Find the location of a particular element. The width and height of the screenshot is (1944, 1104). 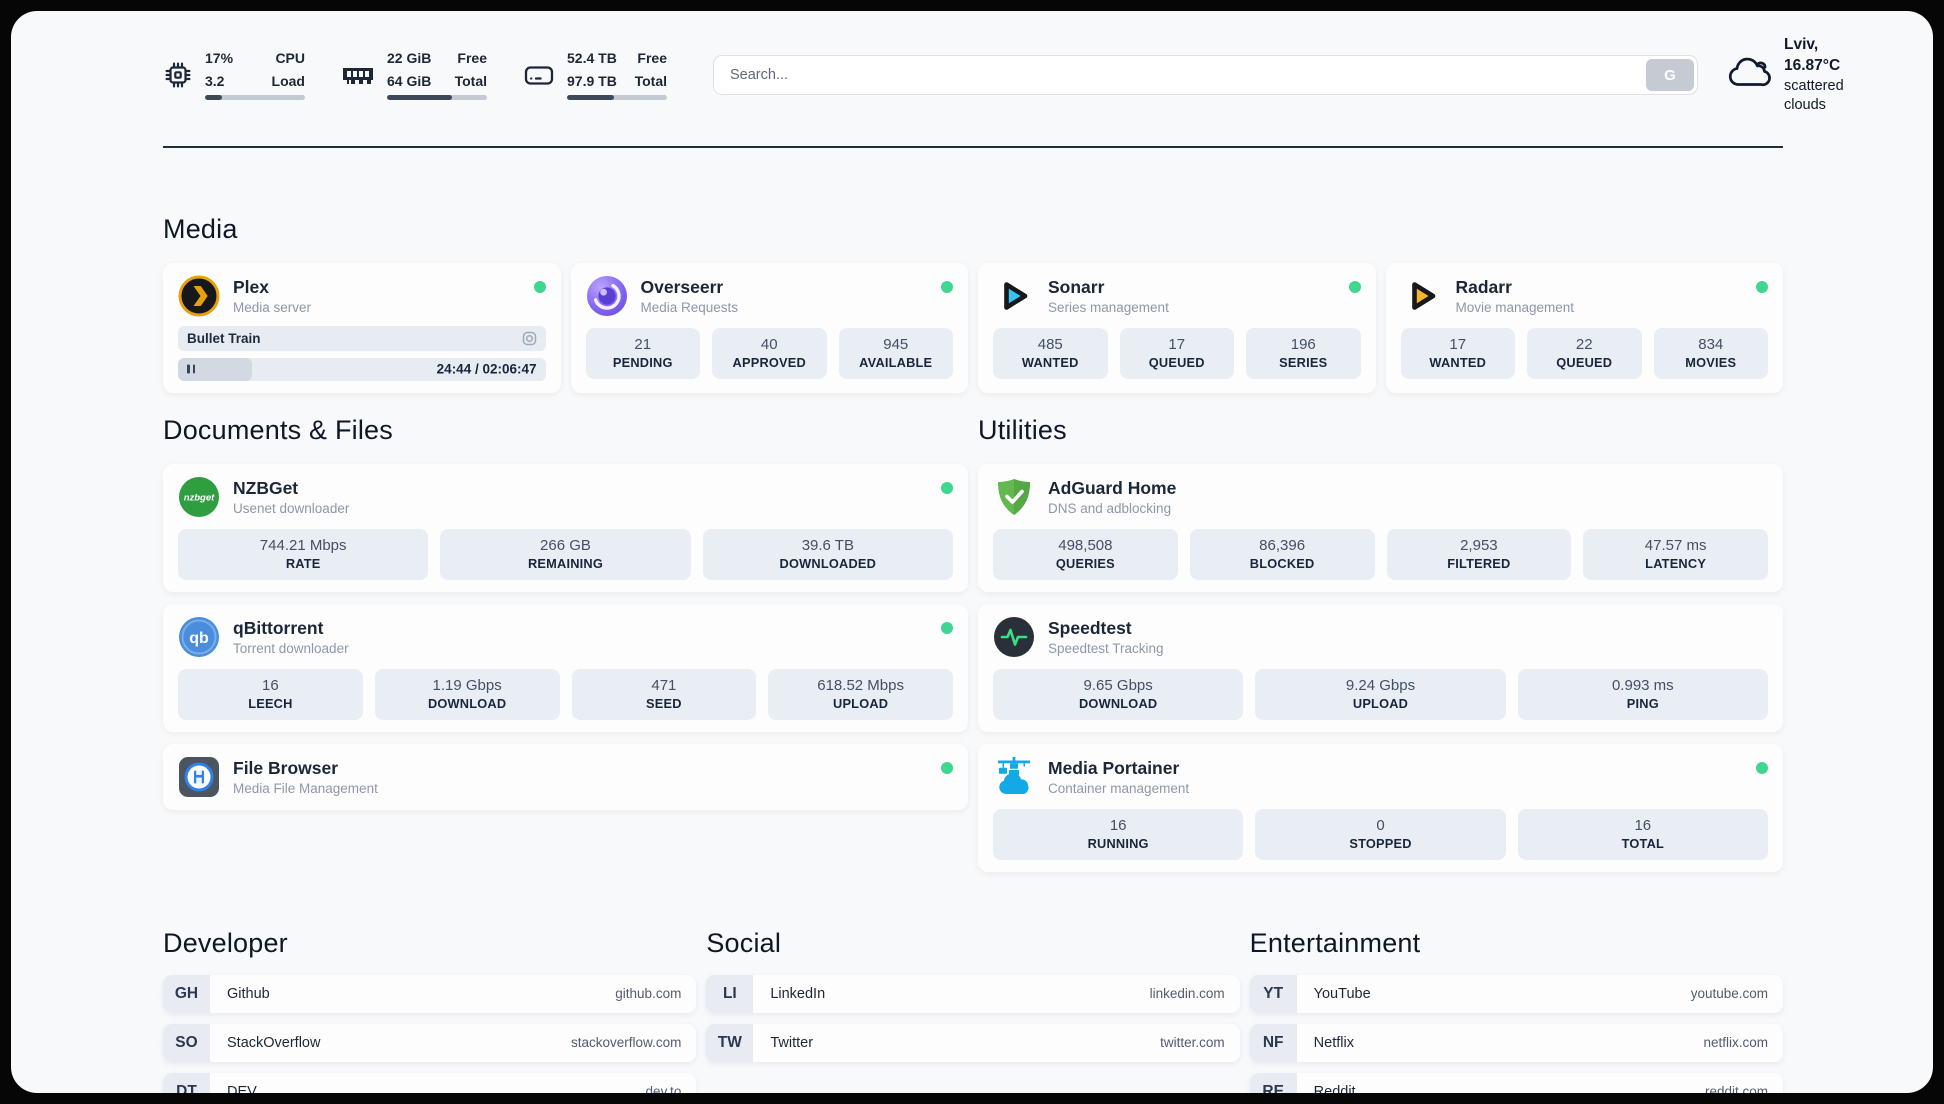

app-name: Media Portainer is located at coordinates (1114, 768).